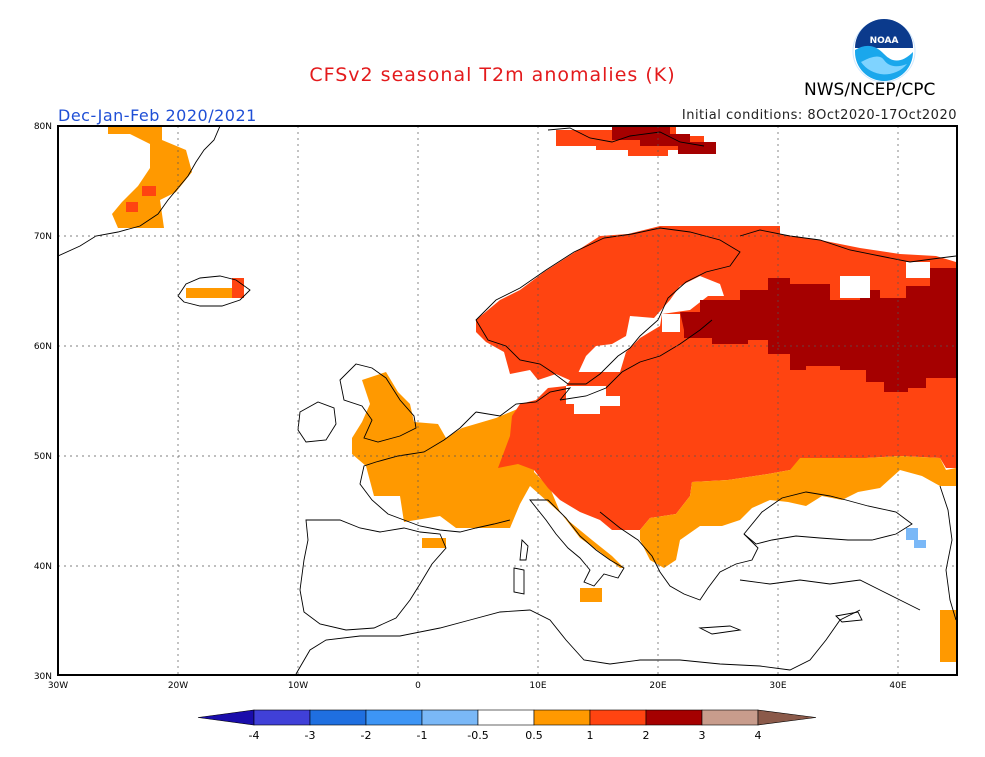  Describe the element at coordinates (916, 538) in the screenshot. I see `anomaly-region-caucasus-cool` at that location.